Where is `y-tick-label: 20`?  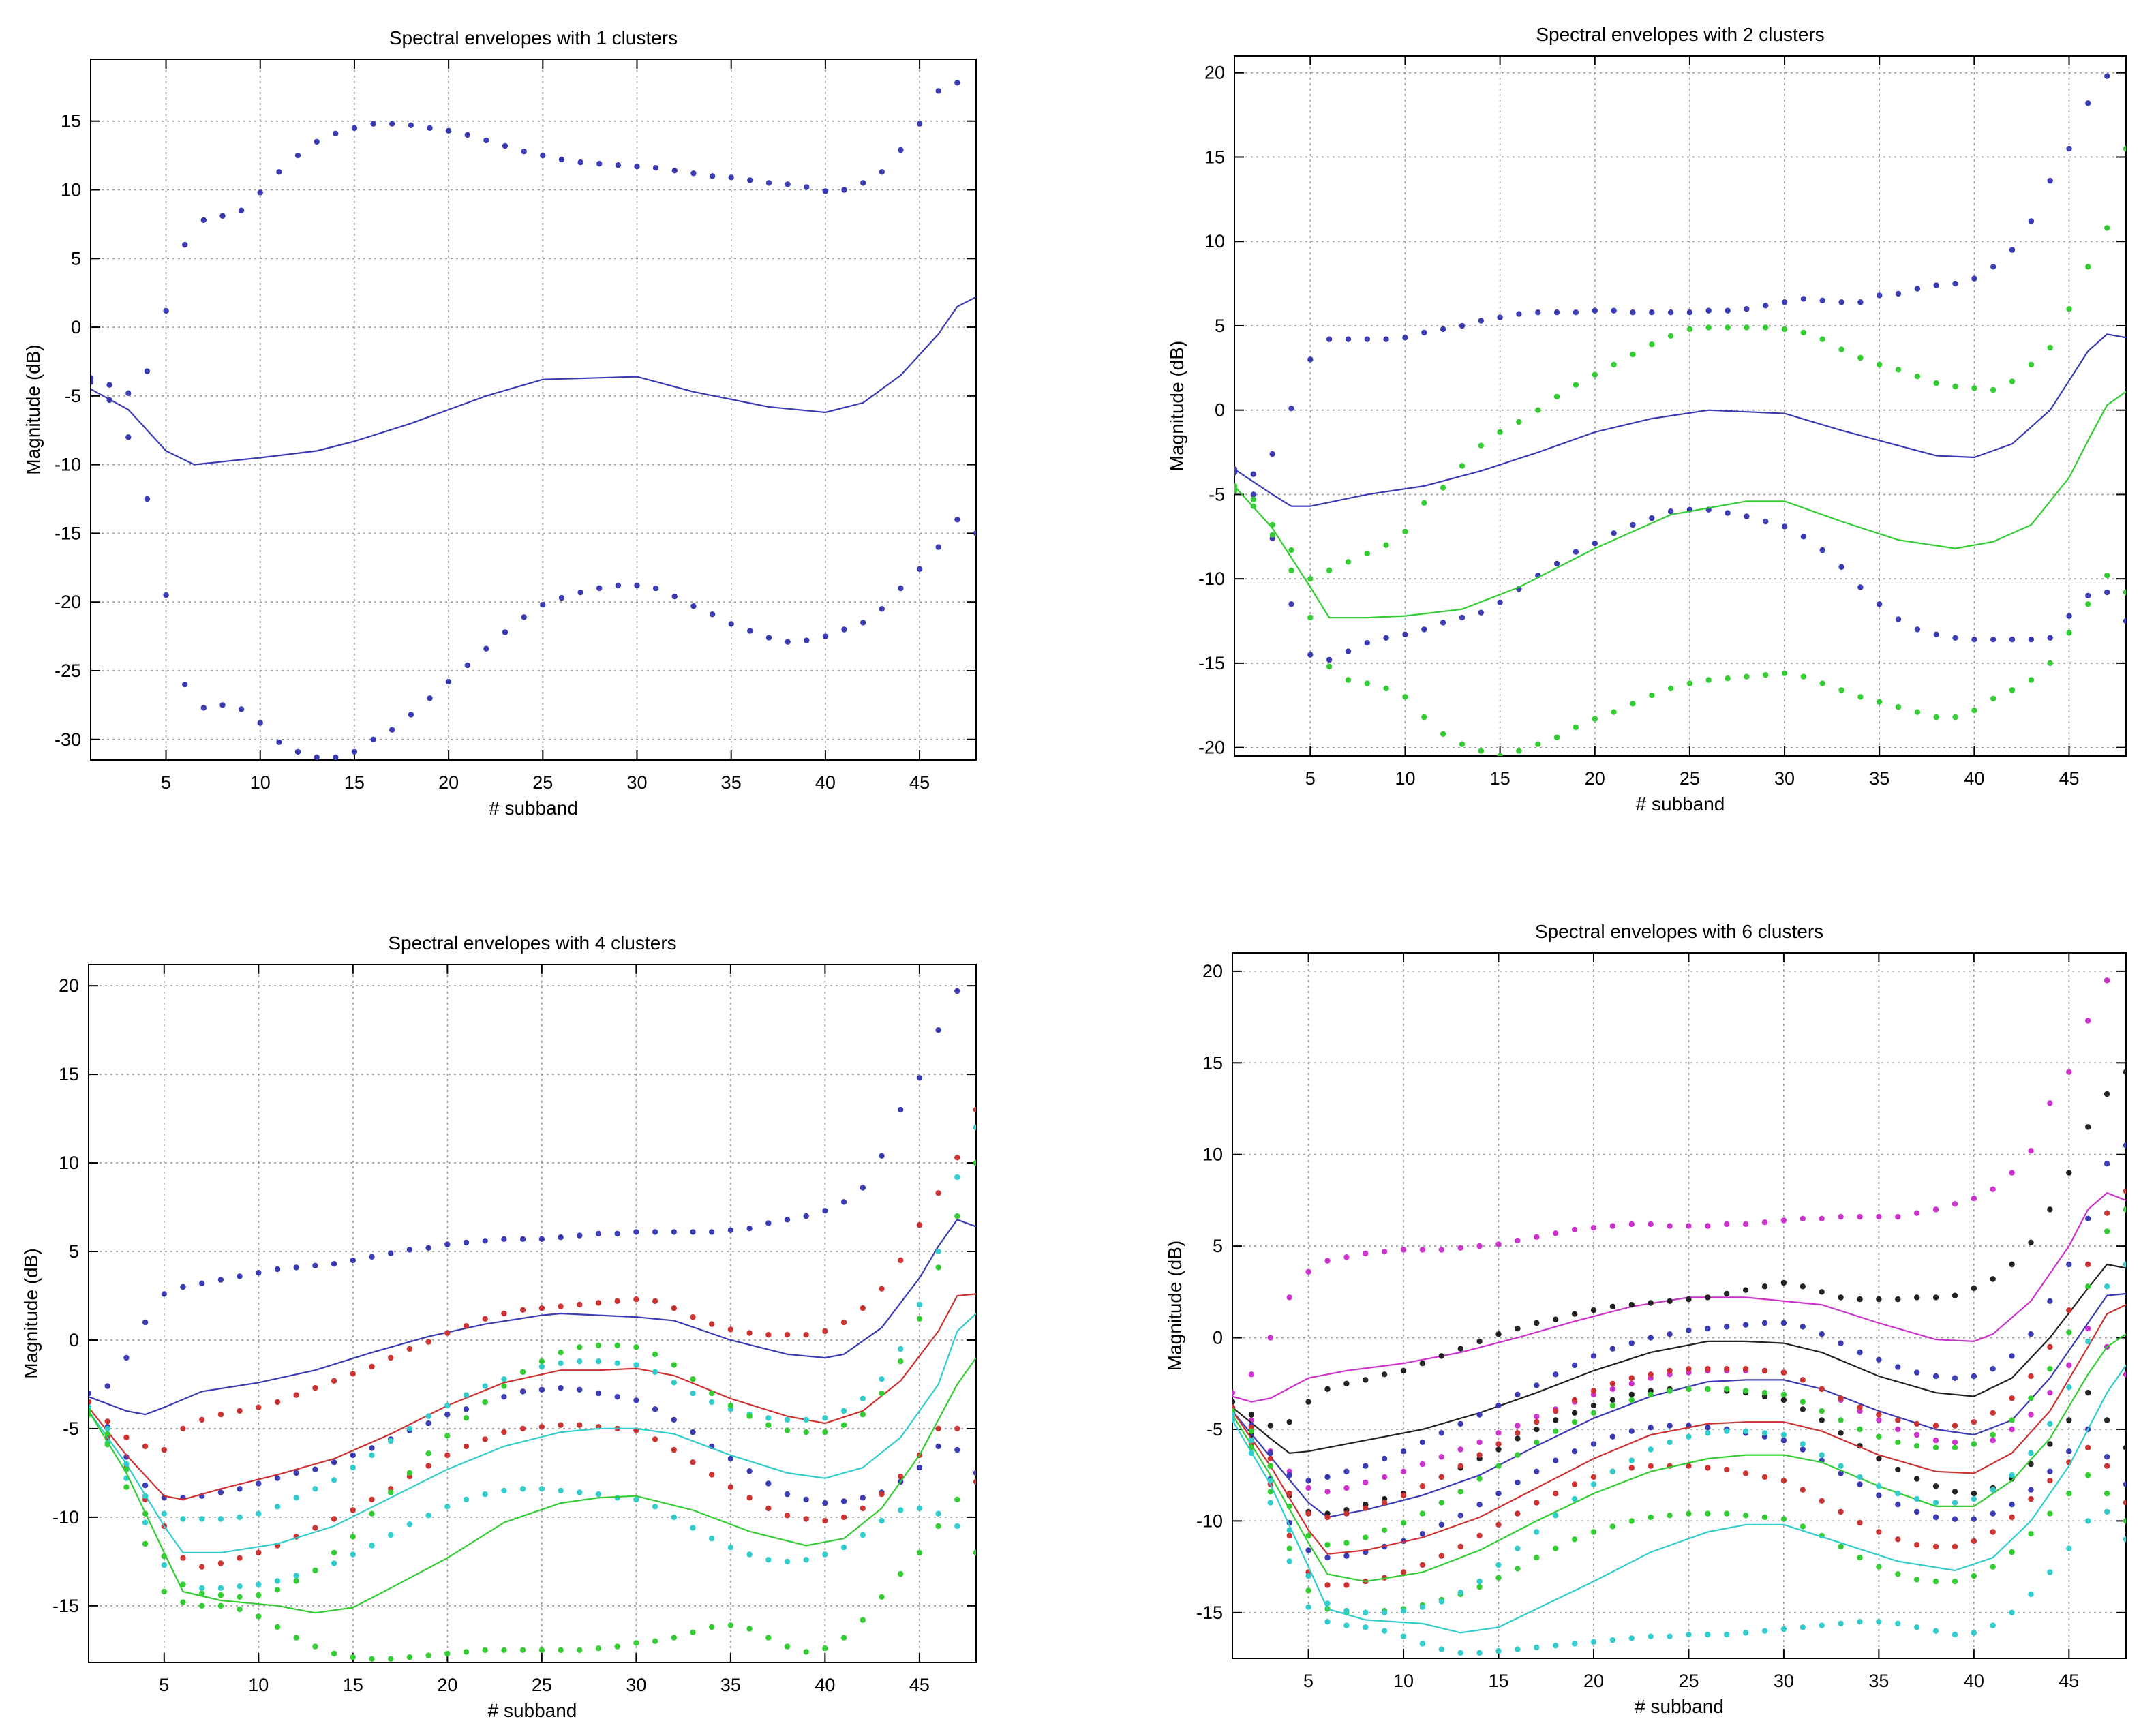
y-tick-label: 20 is located at coordinates (1214, 73).